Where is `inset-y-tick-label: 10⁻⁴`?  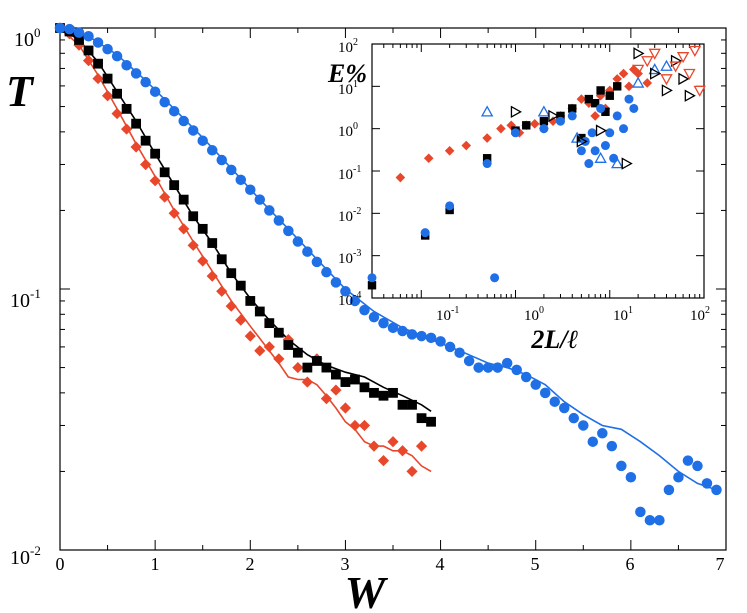 inset-y-tick-label: 10⁻⁴ is located at coordinates (349, 299).